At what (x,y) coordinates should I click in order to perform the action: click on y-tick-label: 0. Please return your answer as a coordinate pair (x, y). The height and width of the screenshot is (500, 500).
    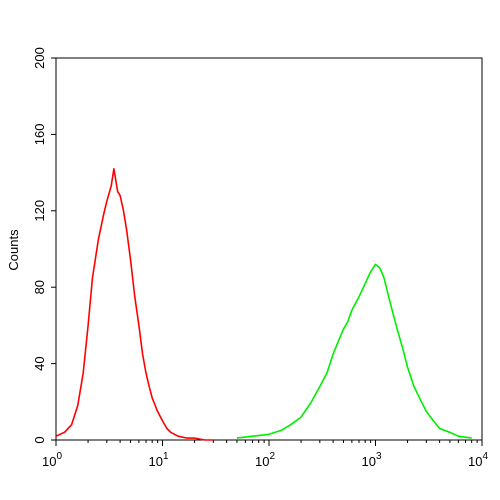
    Looking at the image, I should click on (39, 439).